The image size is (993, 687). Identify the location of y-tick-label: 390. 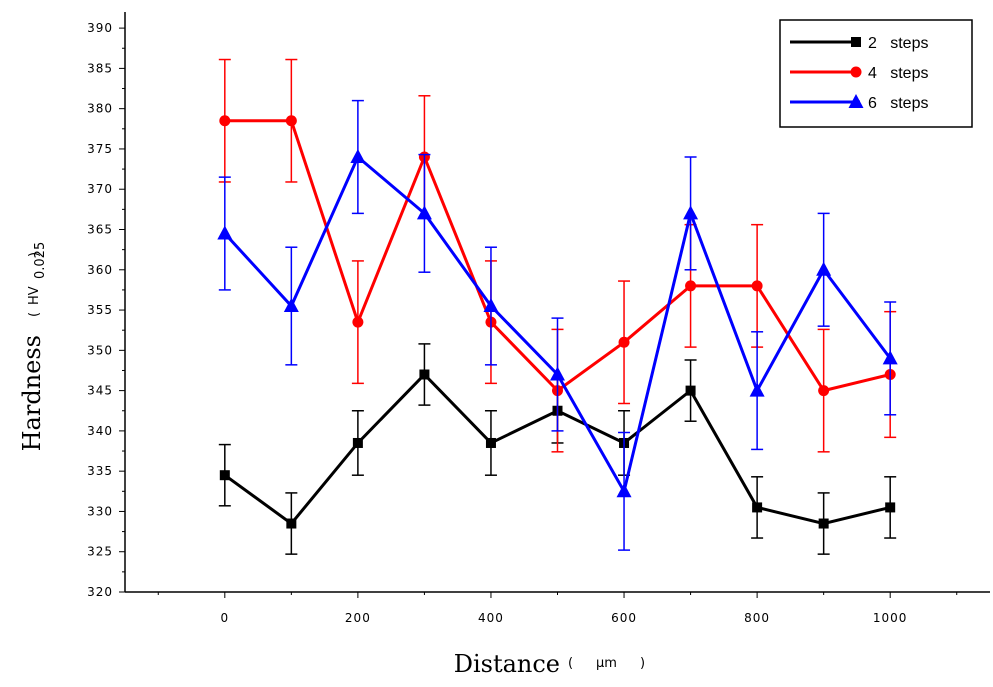
(100, 28).